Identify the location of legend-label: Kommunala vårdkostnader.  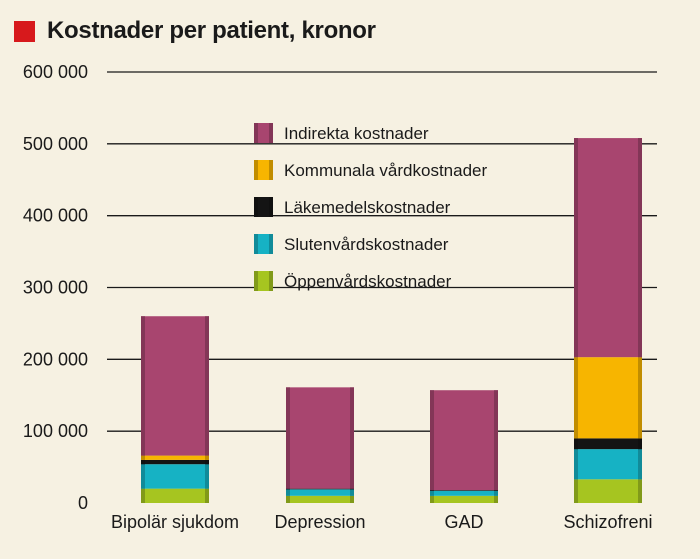
(386, 170).